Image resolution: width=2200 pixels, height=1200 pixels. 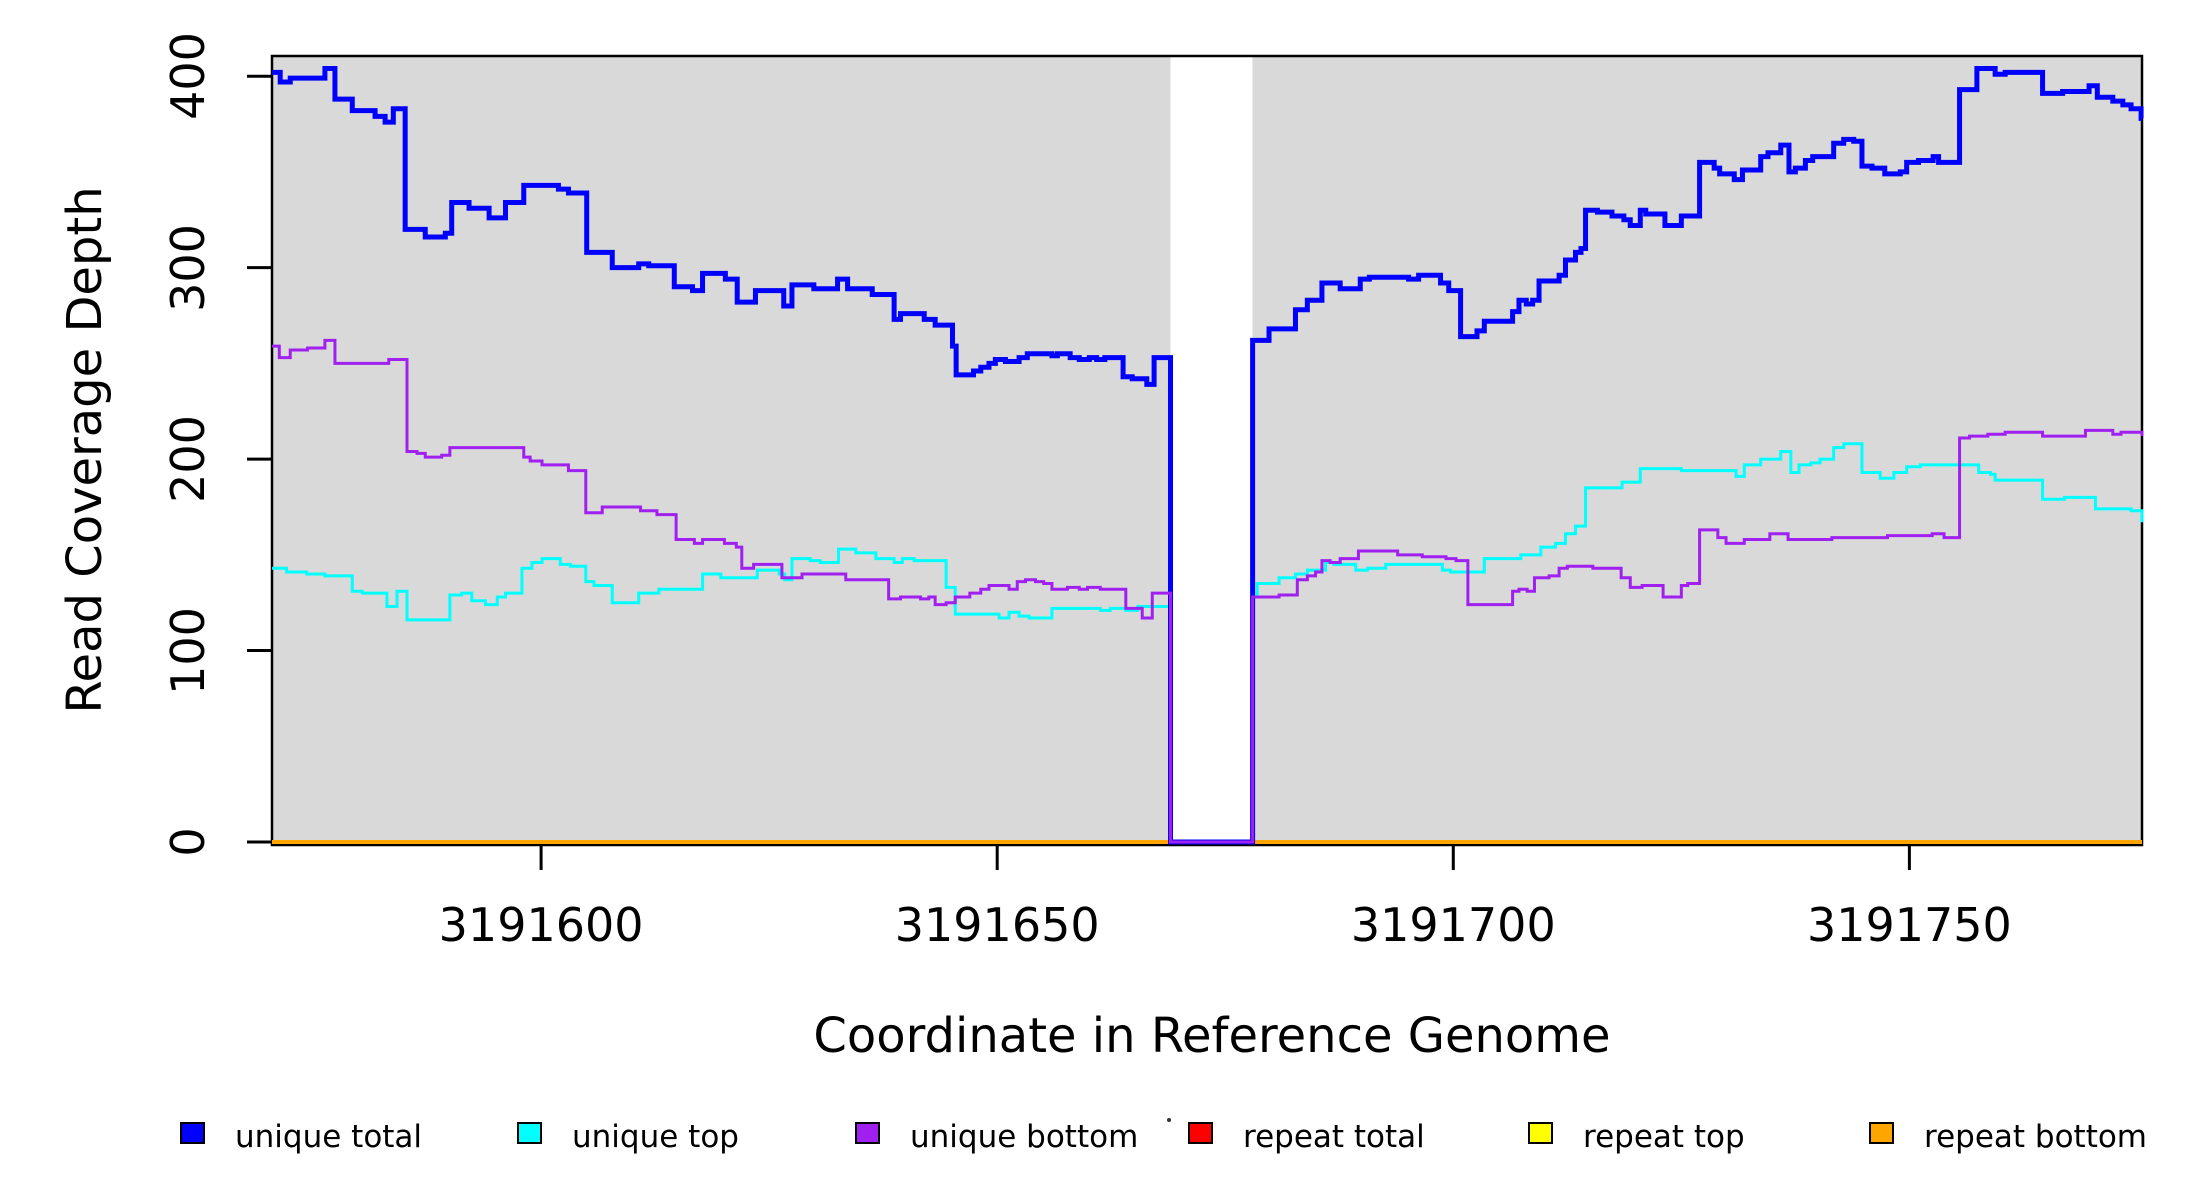 I want to click on legend-swatch-unique-bottom, so click(x=867, y=1133).